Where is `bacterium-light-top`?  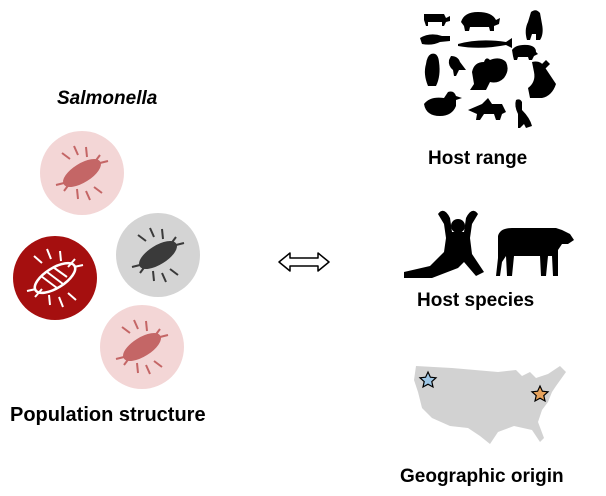 bacterium-light-top is located at coordinates (82, 173).